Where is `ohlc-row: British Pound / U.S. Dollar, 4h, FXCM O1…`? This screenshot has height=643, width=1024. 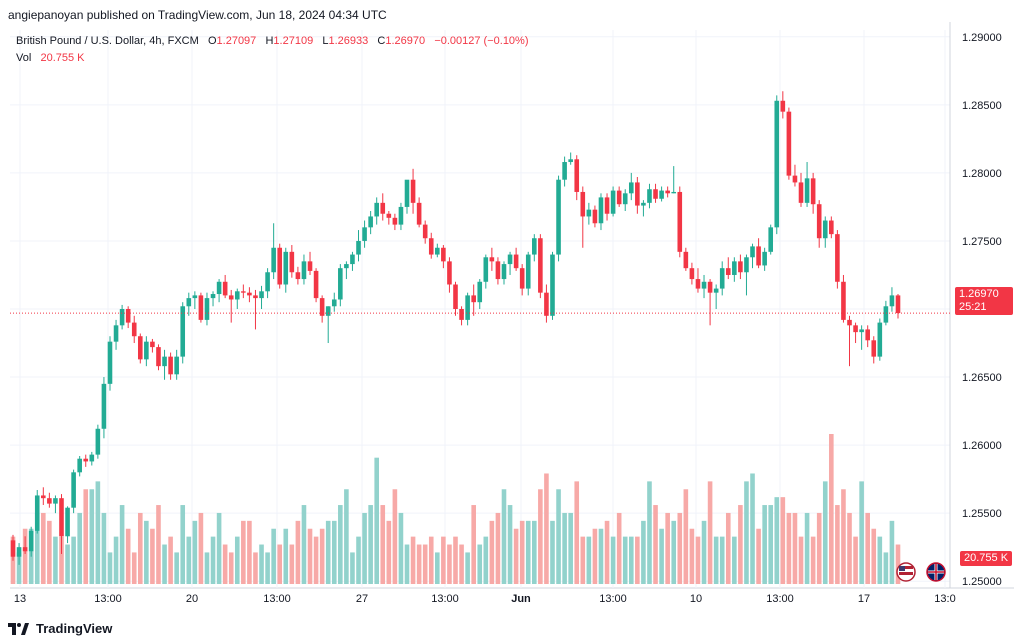
ohlc-row: British Pound / U.S. Dollar, 4h, FXCM O1… is located at coordinates (272, 41).